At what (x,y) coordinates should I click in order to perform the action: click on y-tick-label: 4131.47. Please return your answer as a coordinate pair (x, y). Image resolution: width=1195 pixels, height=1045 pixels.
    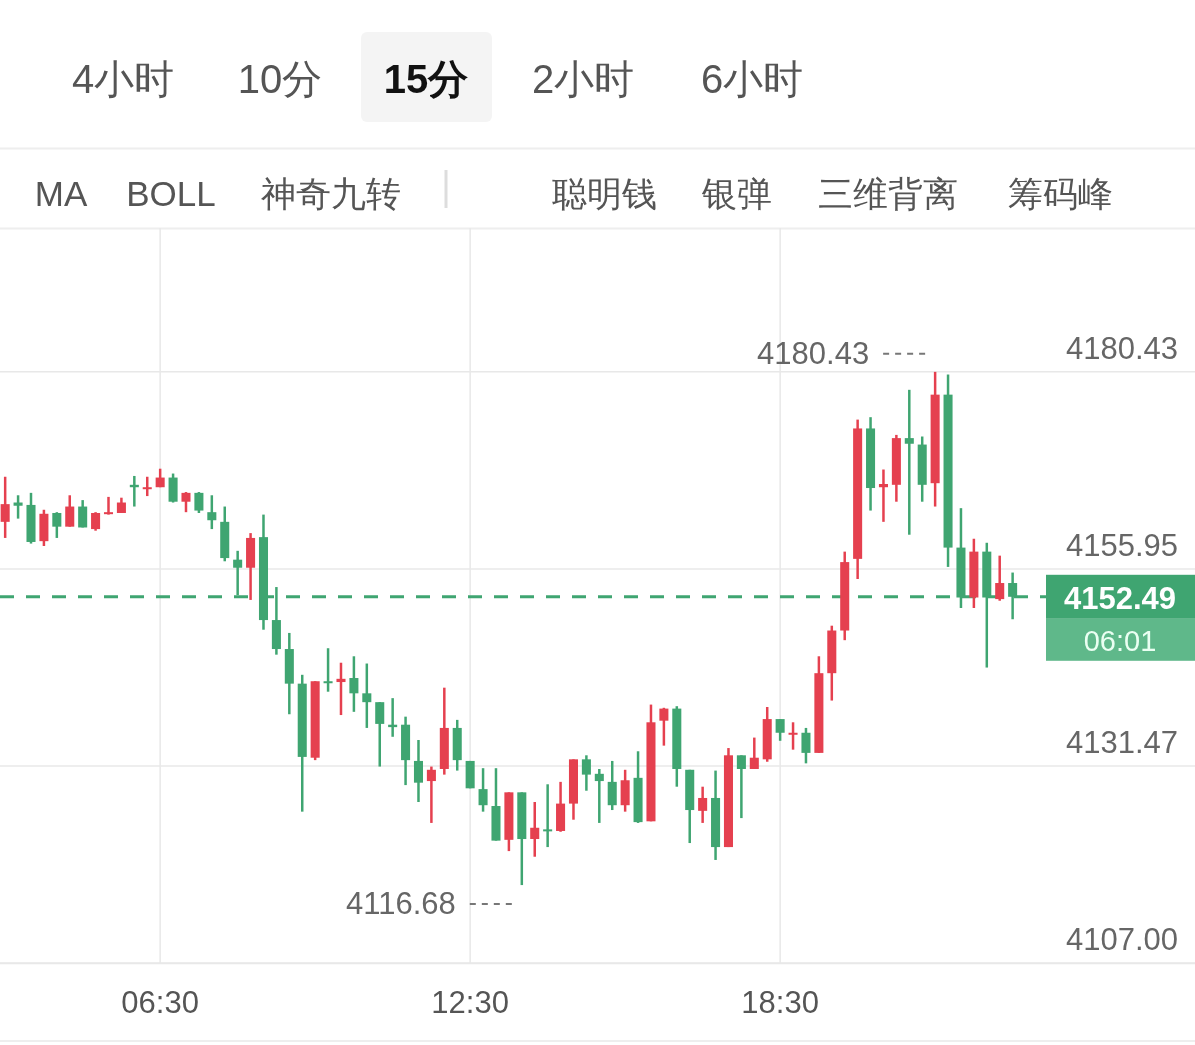
    Looking at the image, I should click on (1121, 743).